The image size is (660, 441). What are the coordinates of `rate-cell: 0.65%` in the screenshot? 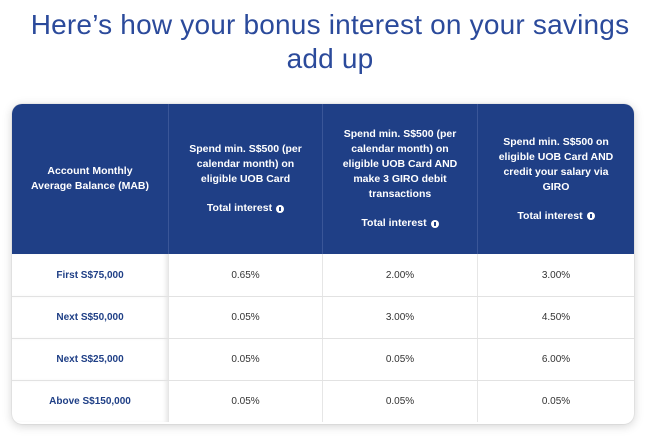 It's located at (245, 275).